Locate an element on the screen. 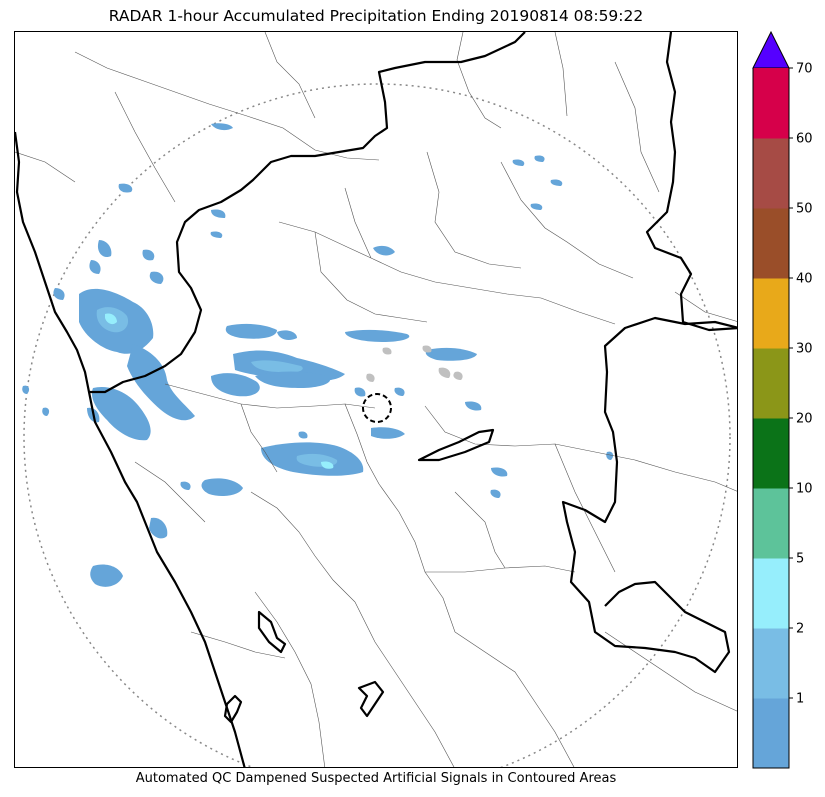 Image resolution: width=825 pixels, height=797 pixels. colorbar-tick-label: 70 is located at coordinates (804, 69).